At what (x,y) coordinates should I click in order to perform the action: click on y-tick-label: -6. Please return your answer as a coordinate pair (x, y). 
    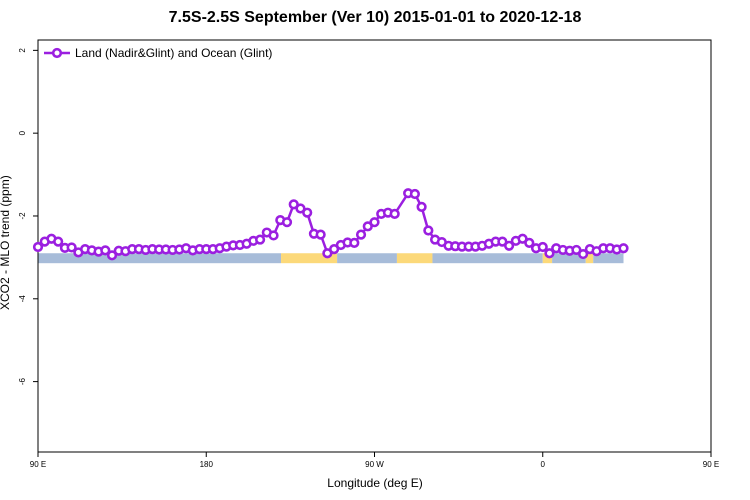
    Looking at the image, I should click on (22, 382).